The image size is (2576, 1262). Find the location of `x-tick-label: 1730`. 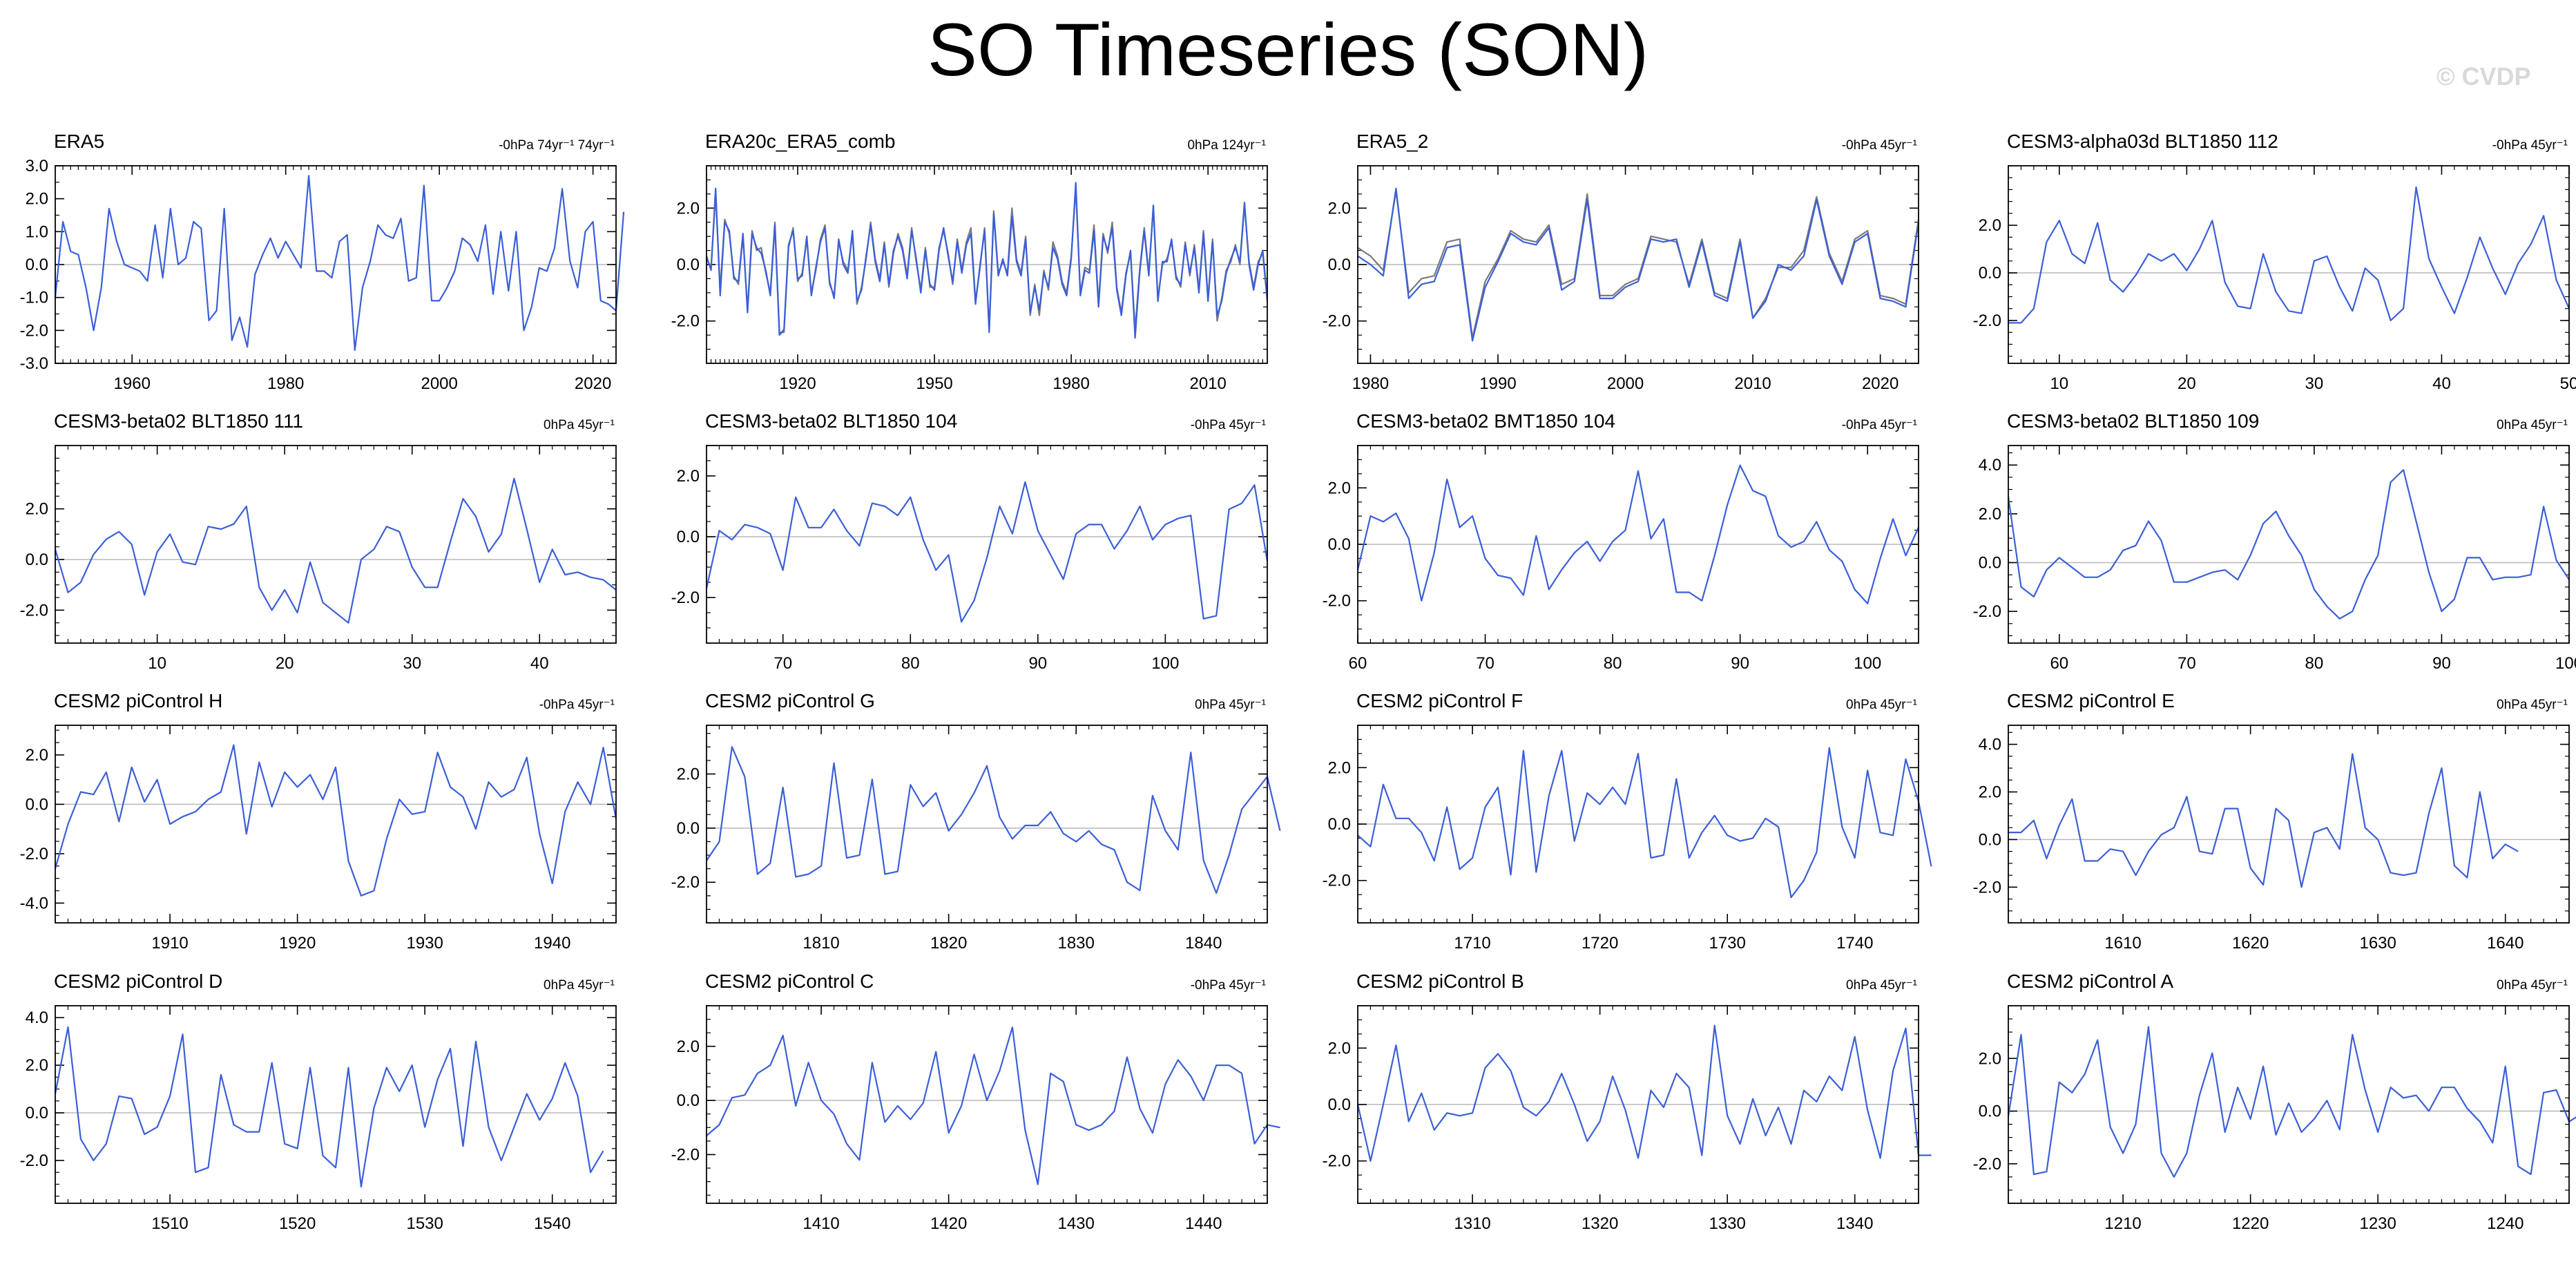

x-tick-label: 1730 is located at coordinates (1727, 943).